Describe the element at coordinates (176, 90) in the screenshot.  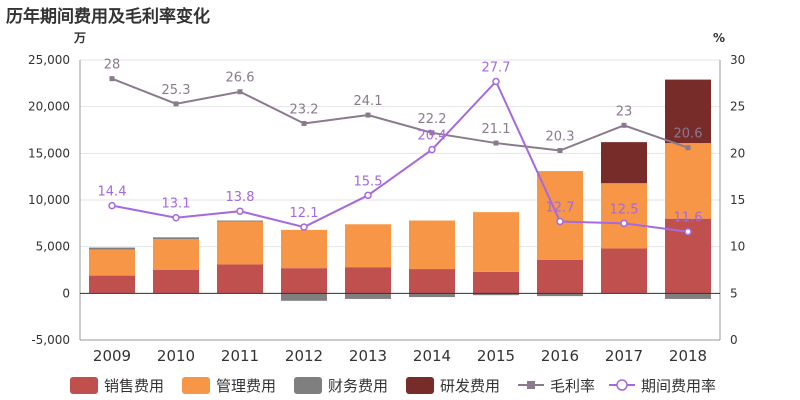
I see `data-label: 25.3` at that location.